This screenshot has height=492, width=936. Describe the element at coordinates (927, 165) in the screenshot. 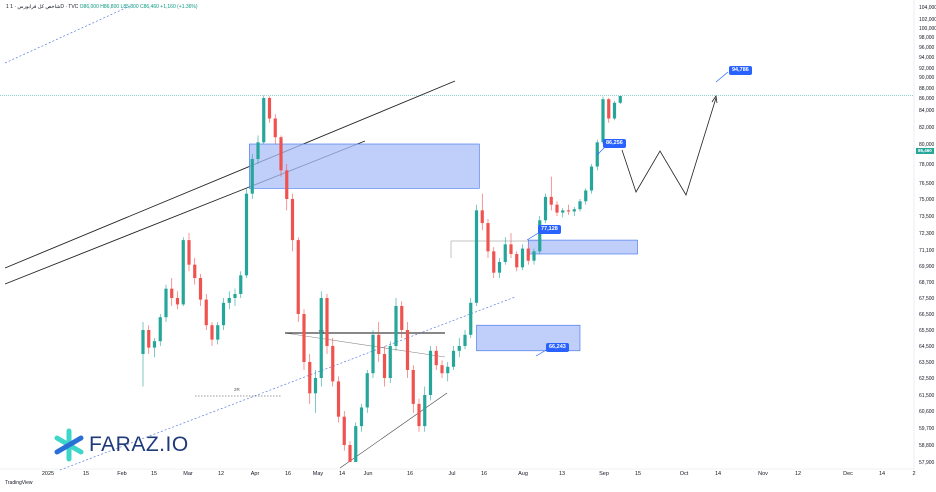

I see `y-tick-label: 78,000` at that location.